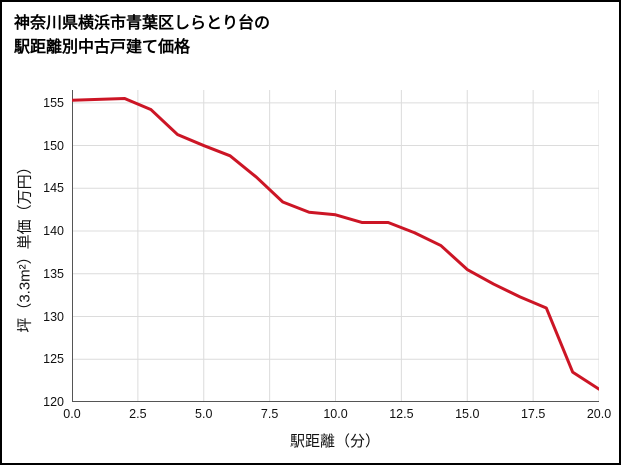 The image size is (621, 465). What do you see at coordinates (53, 402) in the screenshot?
I see `y-tick-label: 120` at bounding box center [53, 402].